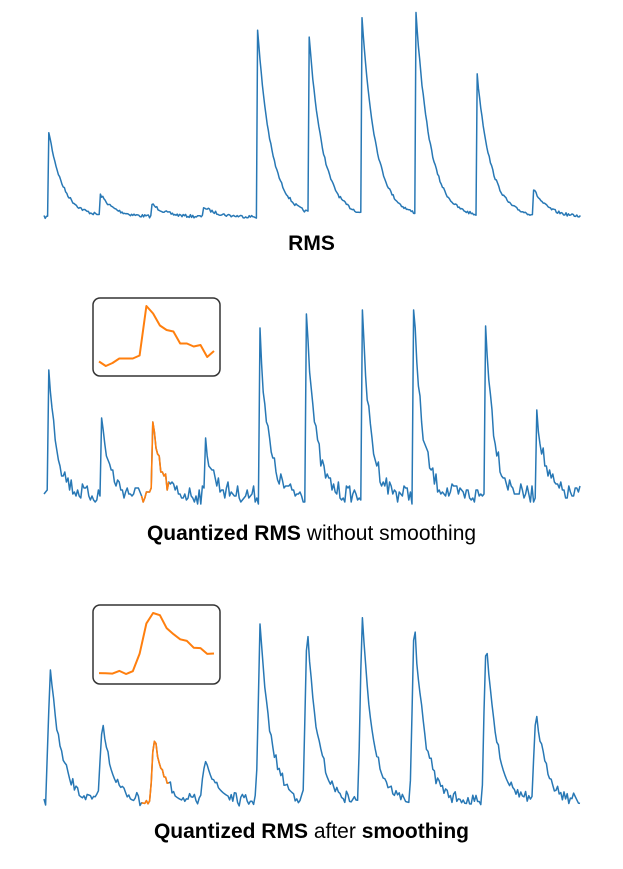 This screenshot has height=869, width=623. What do you see at coordinates (311, 243) in the screenshot?
I see `caption-rms: RMS` at bounding box center [311, 243].